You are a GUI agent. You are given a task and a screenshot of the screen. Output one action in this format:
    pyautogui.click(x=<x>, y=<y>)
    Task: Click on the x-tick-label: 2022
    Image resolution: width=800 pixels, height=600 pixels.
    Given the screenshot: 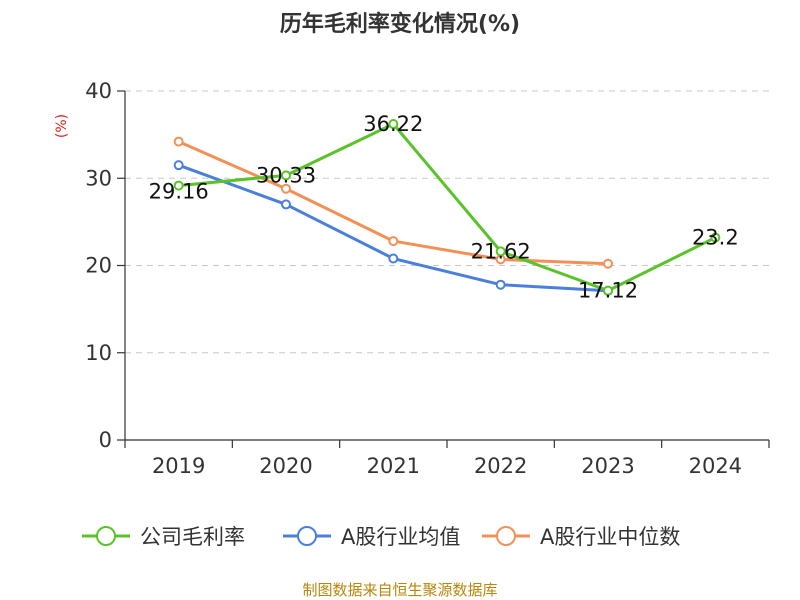 What is the action you would take?
    pyautogui.click(x=500, y=466)
    